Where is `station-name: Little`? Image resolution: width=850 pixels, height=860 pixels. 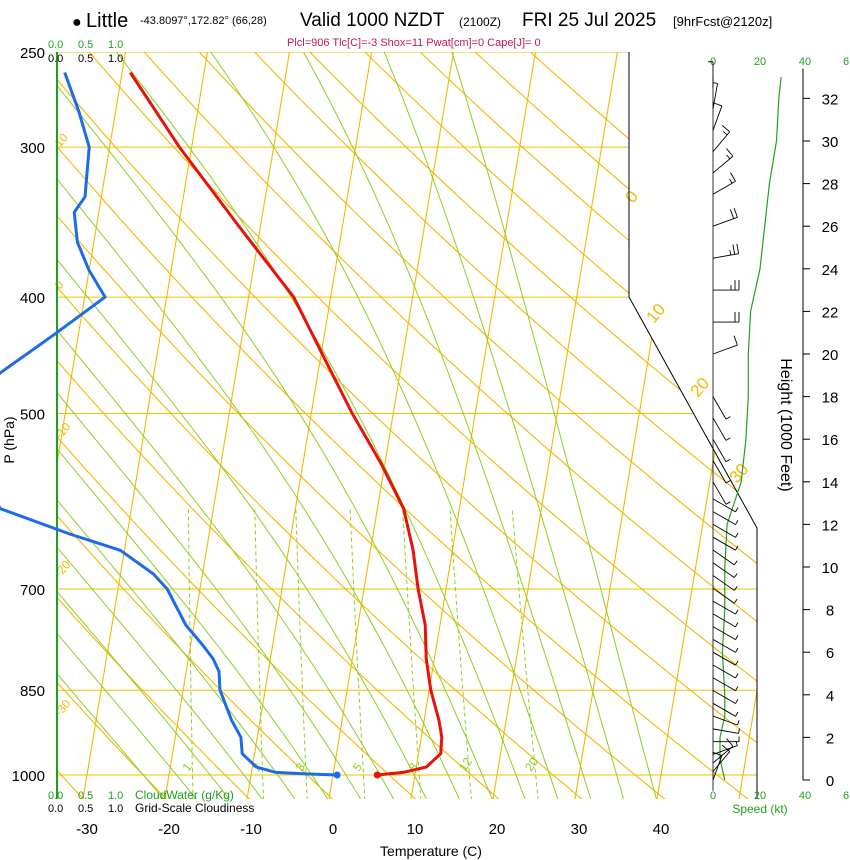 station-name: Little is located at coordinates (107, 21).